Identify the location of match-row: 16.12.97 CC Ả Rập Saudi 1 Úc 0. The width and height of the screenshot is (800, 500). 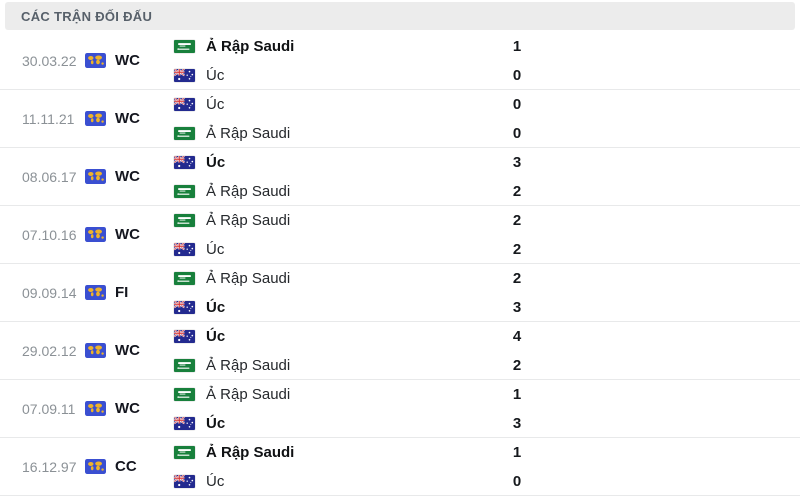
(400, 467).